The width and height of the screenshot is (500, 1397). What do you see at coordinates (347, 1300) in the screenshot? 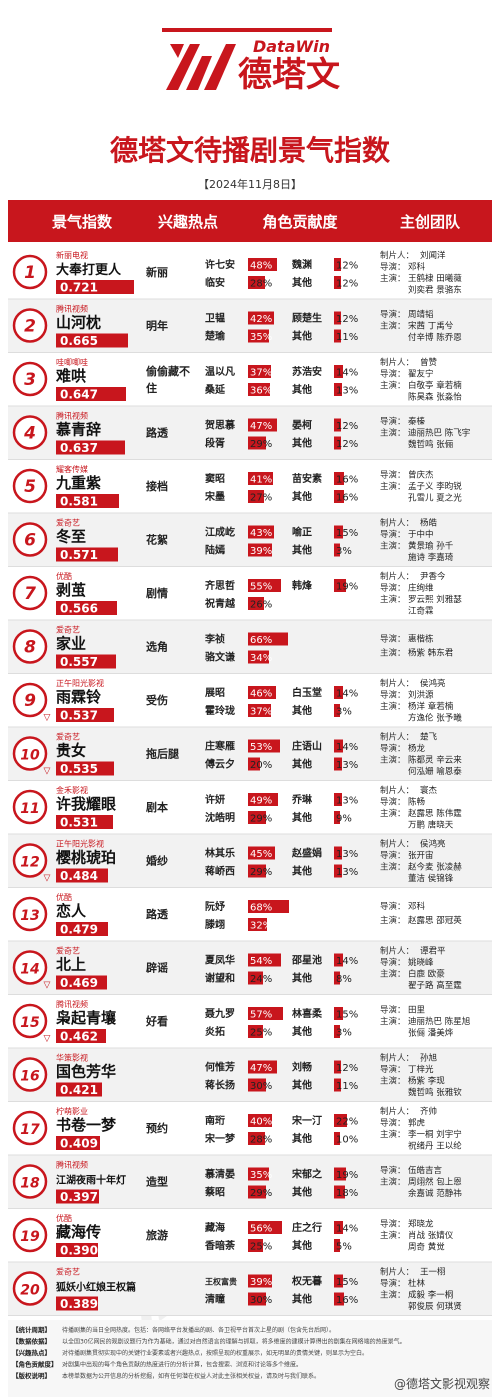
I see `role-share-pct: 16%` at bounding box center [347, 1300].